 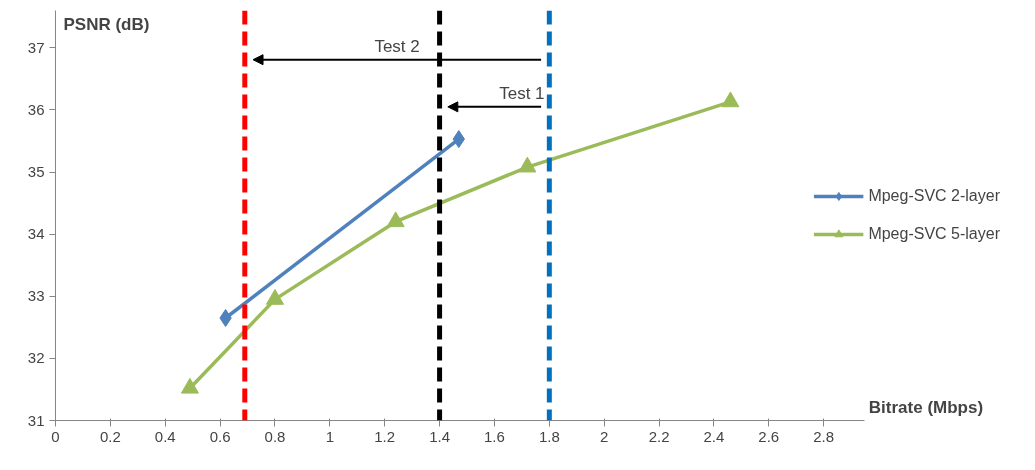 What do you see at coordinates (549, 436) in the screenshot?
I see `x-tick-label: 1.8` at bounding box center [549, 436].